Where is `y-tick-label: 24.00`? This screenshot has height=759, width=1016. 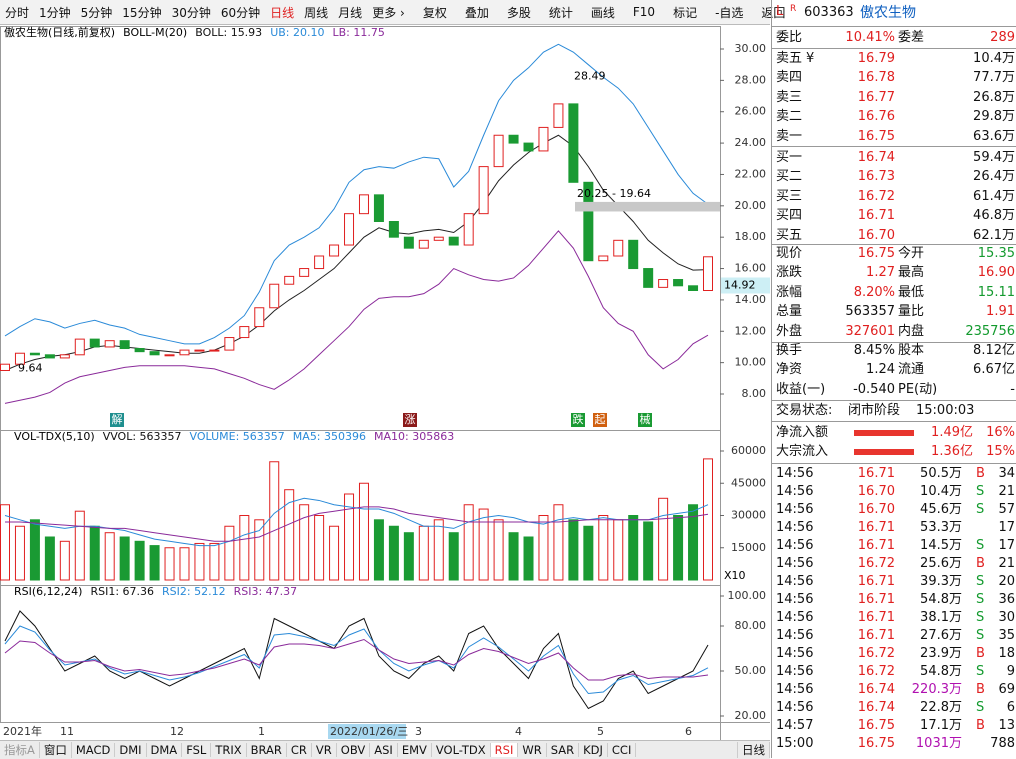
y-tick-label: 24.00 is located at coordinates (751, 142).